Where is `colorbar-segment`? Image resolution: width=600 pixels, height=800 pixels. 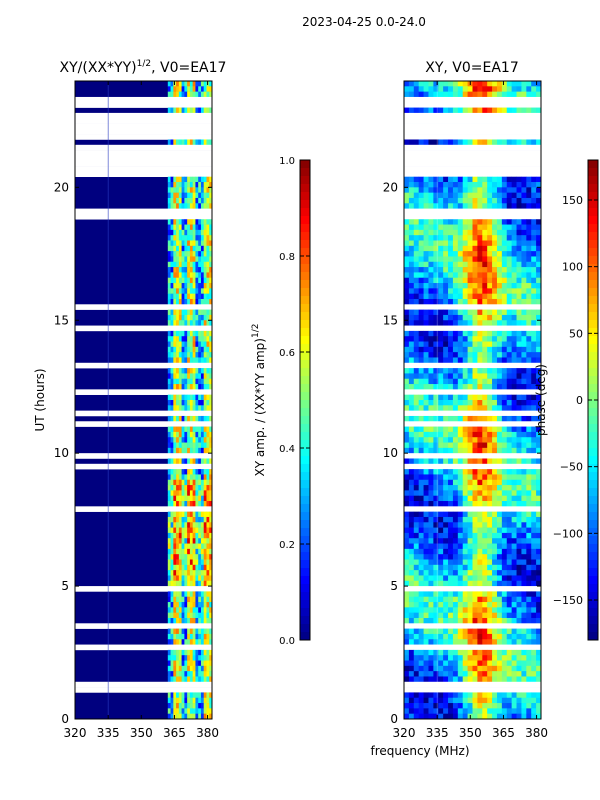
colorbar-segment is located at coordinates (305, 508).